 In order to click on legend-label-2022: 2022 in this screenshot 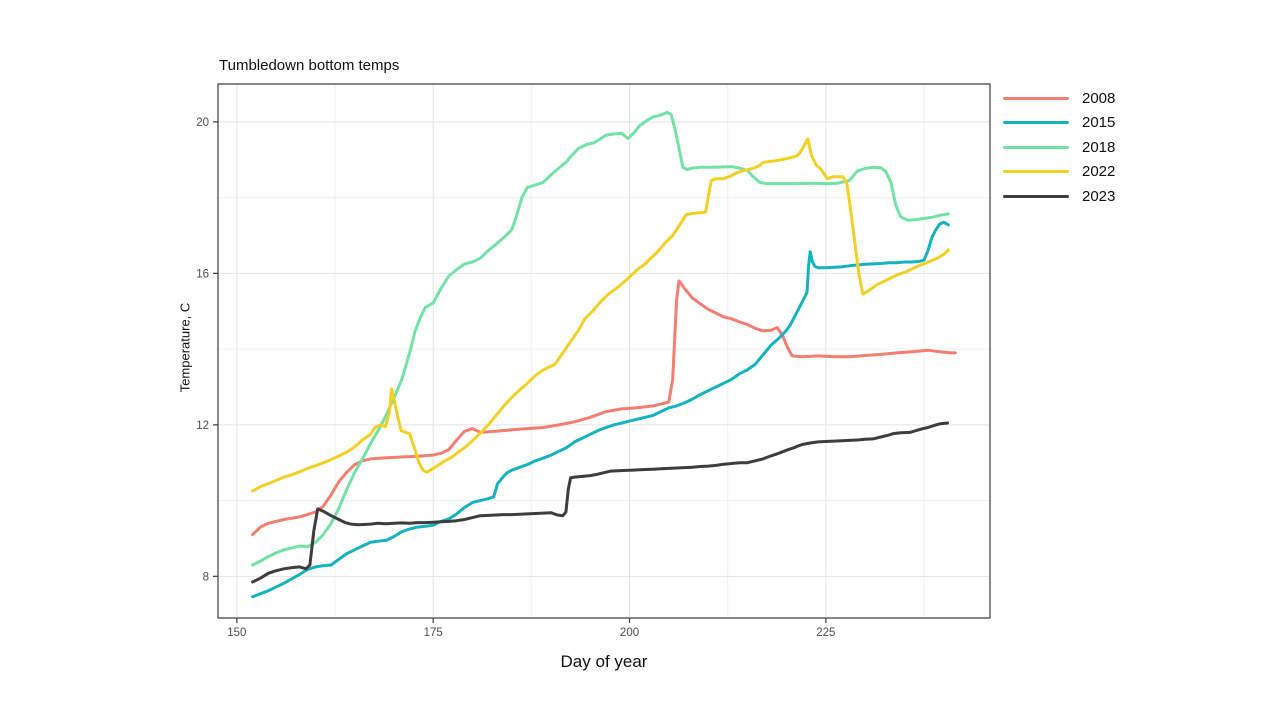, I will do `click(1099, 172)`.